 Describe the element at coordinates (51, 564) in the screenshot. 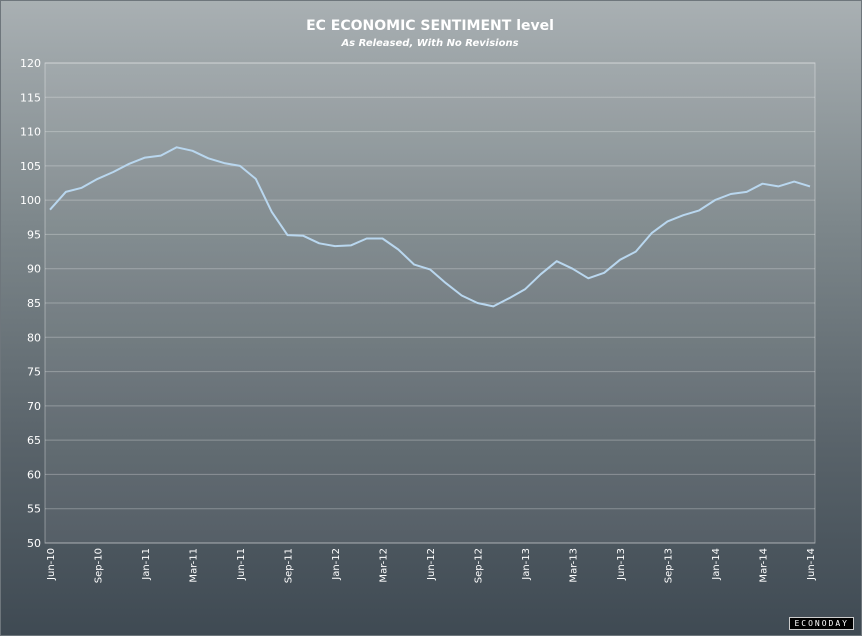

I see `x-tick-label: Jun-10` at that location.